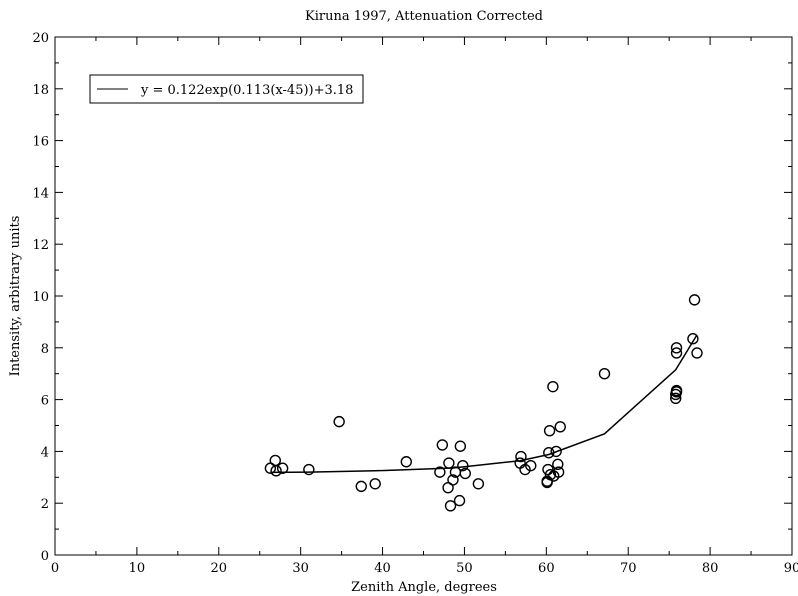 The height and width of the screenshot is (596, 798). What do you see at coordinates (424, 16) in the screenshot?
I see `chart-title: Kiruna 1997, Attenuation Corrected` at bounding box center [424, 16].